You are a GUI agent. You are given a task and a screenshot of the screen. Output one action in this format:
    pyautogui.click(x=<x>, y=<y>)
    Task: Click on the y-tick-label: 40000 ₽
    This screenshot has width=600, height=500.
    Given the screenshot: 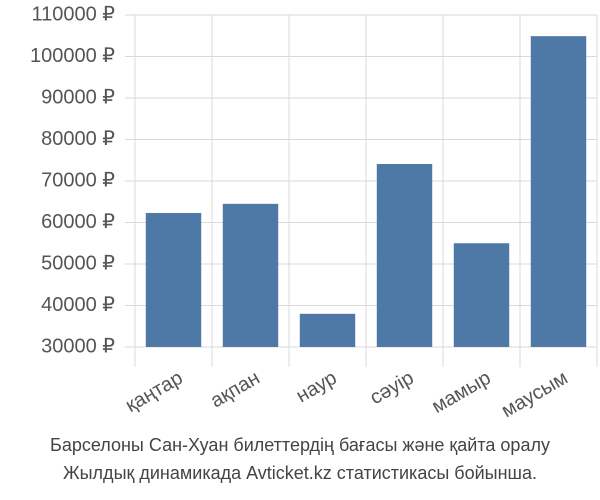 What is the action you would take?
    pyautogui.click(x=78, y=305)
    